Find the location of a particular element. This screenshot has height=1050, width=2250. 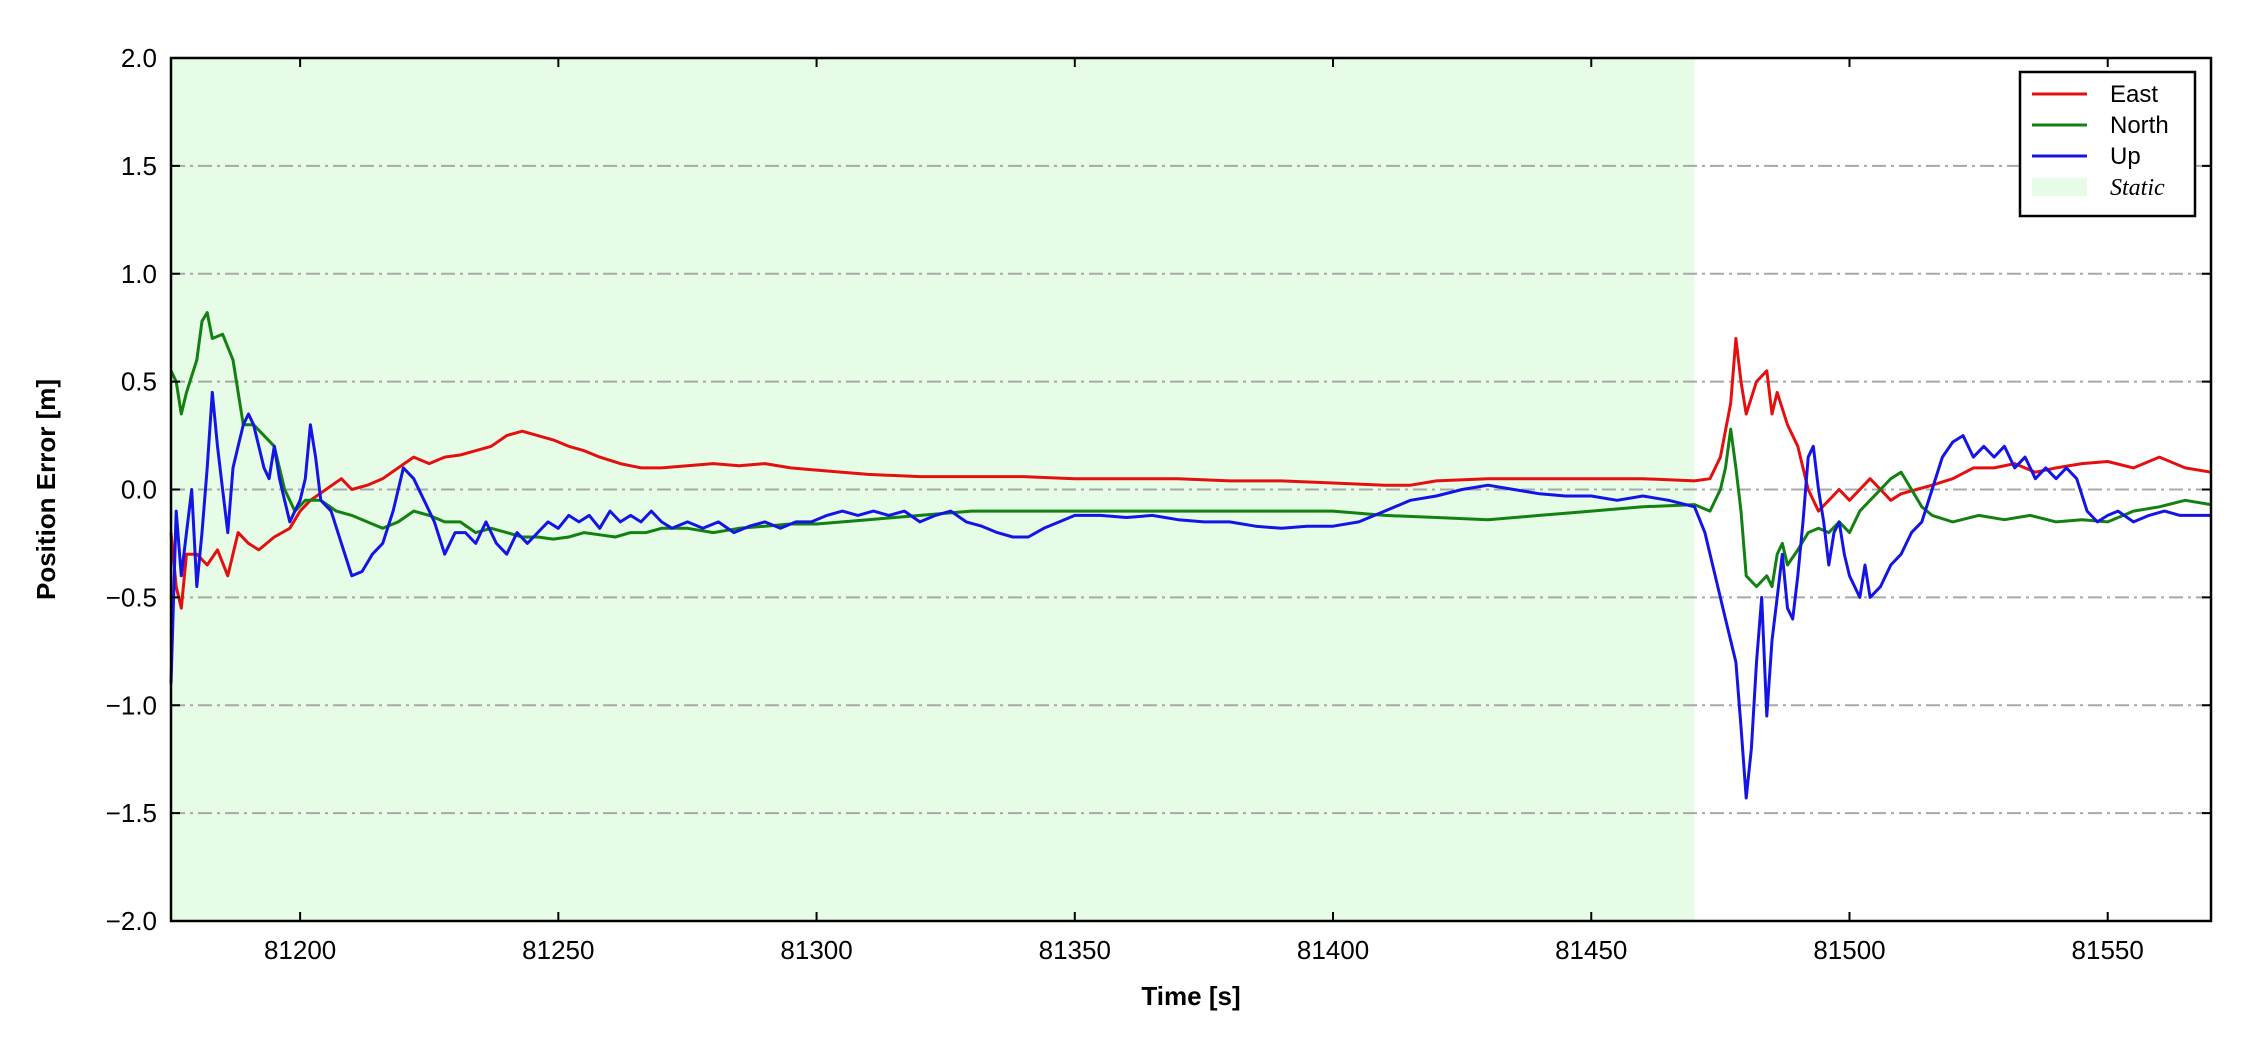

x-tick-label: 81500 is located at coordinates (1849, 950).